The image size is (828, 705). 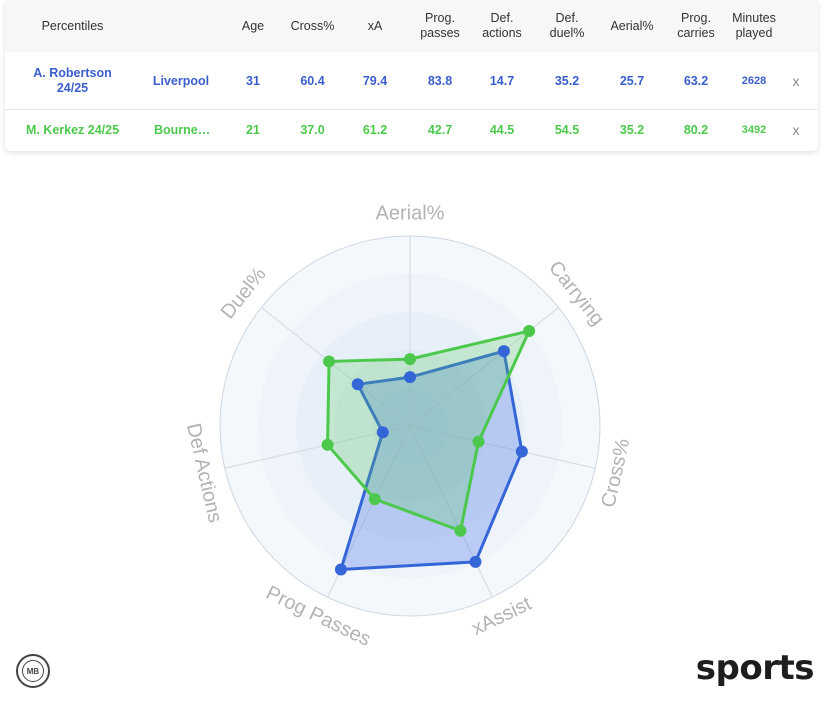 What do you see at coordinates (567, 130) in the screenshot?
I see `def-duel-value: 54.5` at bounding box center [567, 130].